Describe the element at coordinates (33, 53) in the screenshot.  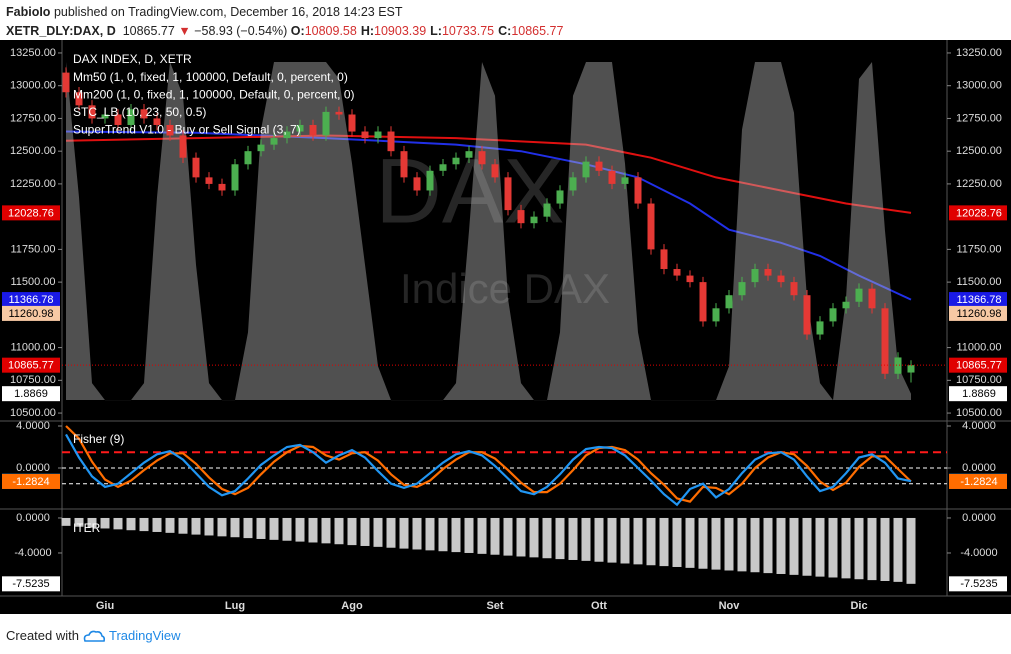
I see `y-tick-label: 13250.00` at that location.